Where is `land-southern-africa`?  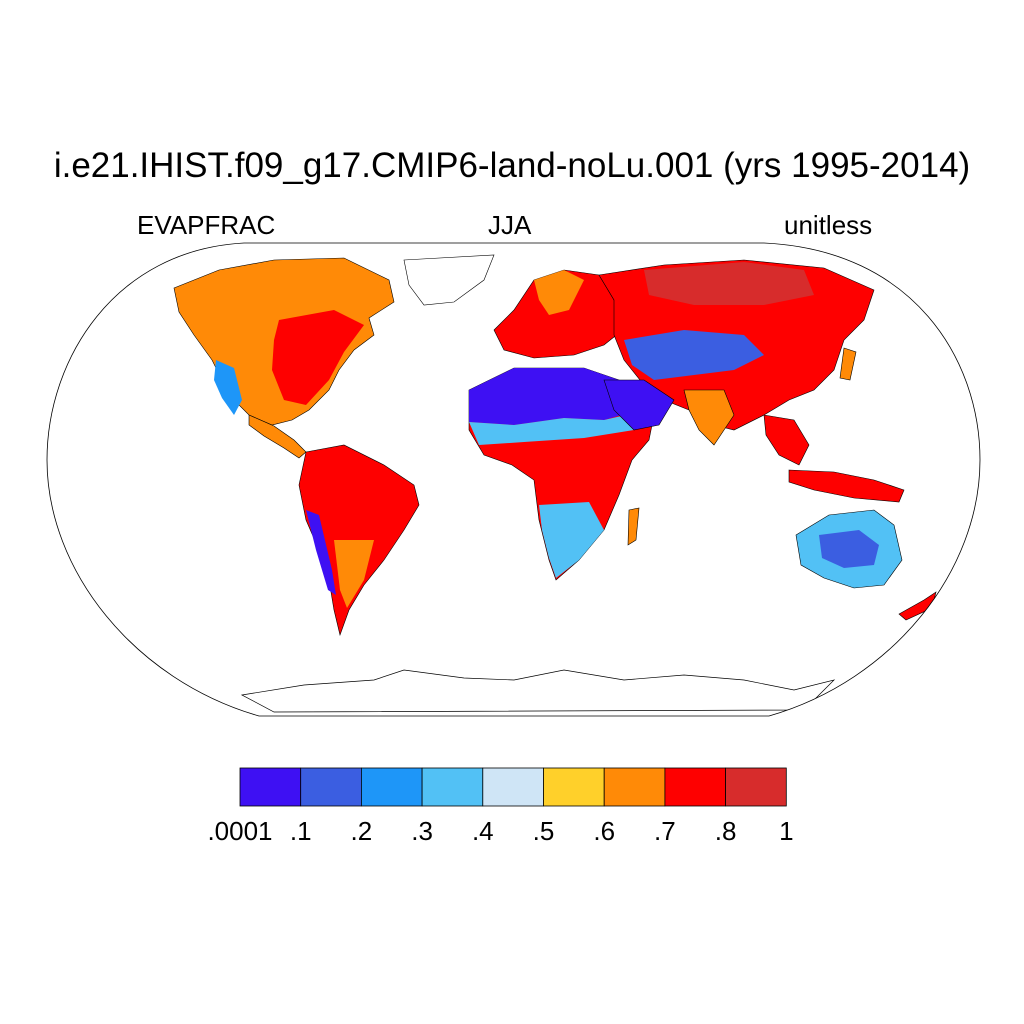 land-southern-africa is located at coordinates (571, 540).